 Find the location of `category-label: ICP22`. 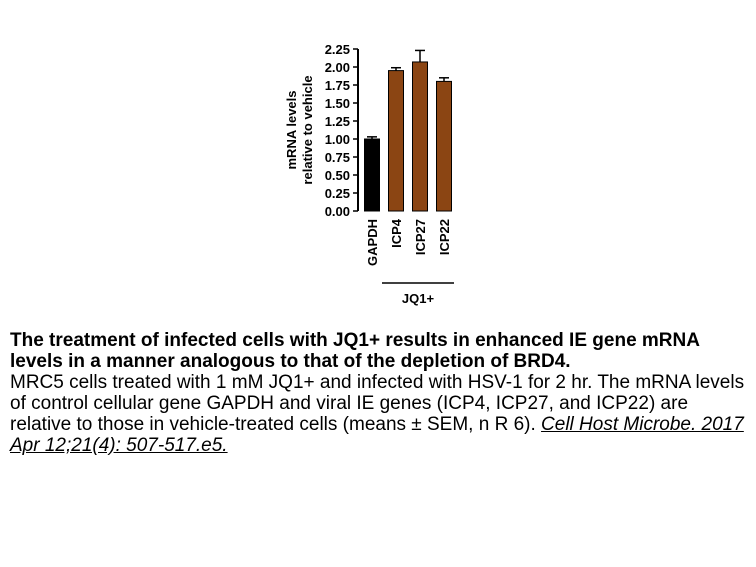

category-label: ICP22 is located at coordinates (444, 237).